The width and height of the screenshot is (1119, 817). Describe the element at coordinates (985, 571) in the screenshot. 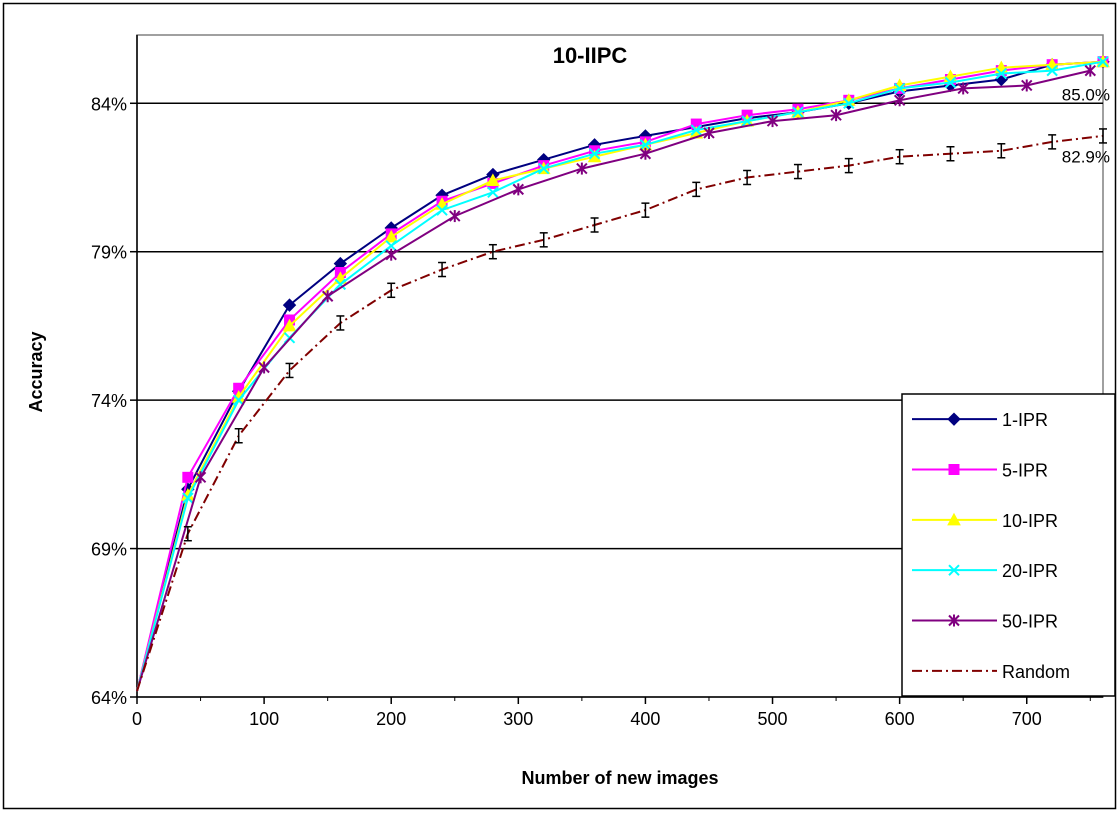

I see `legend-entry-20-ipr: 20-IPR` at that location.